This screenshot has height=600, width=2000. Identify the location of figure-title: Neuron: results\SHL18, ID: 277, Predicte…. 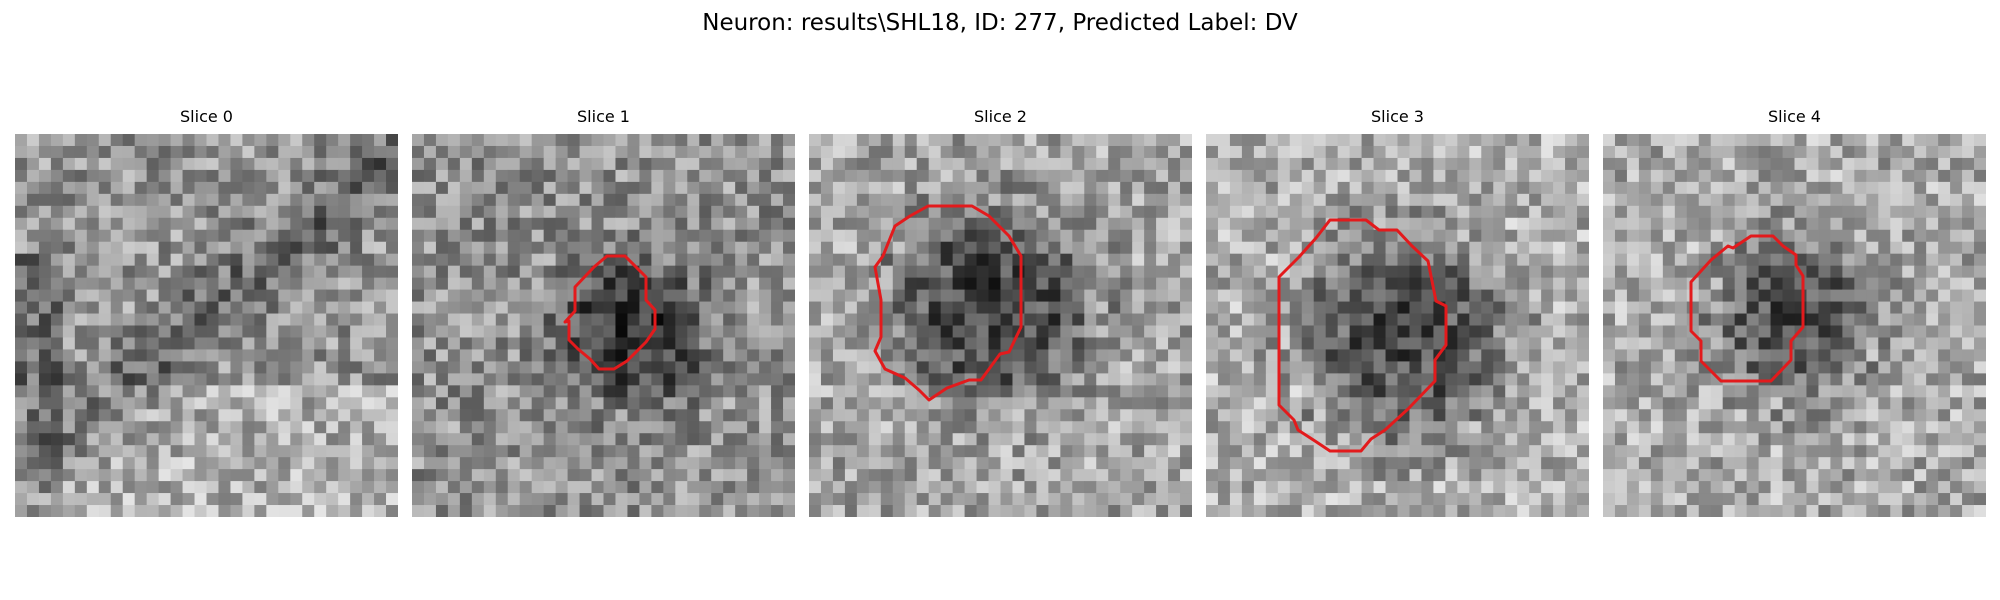
(1000, 23).